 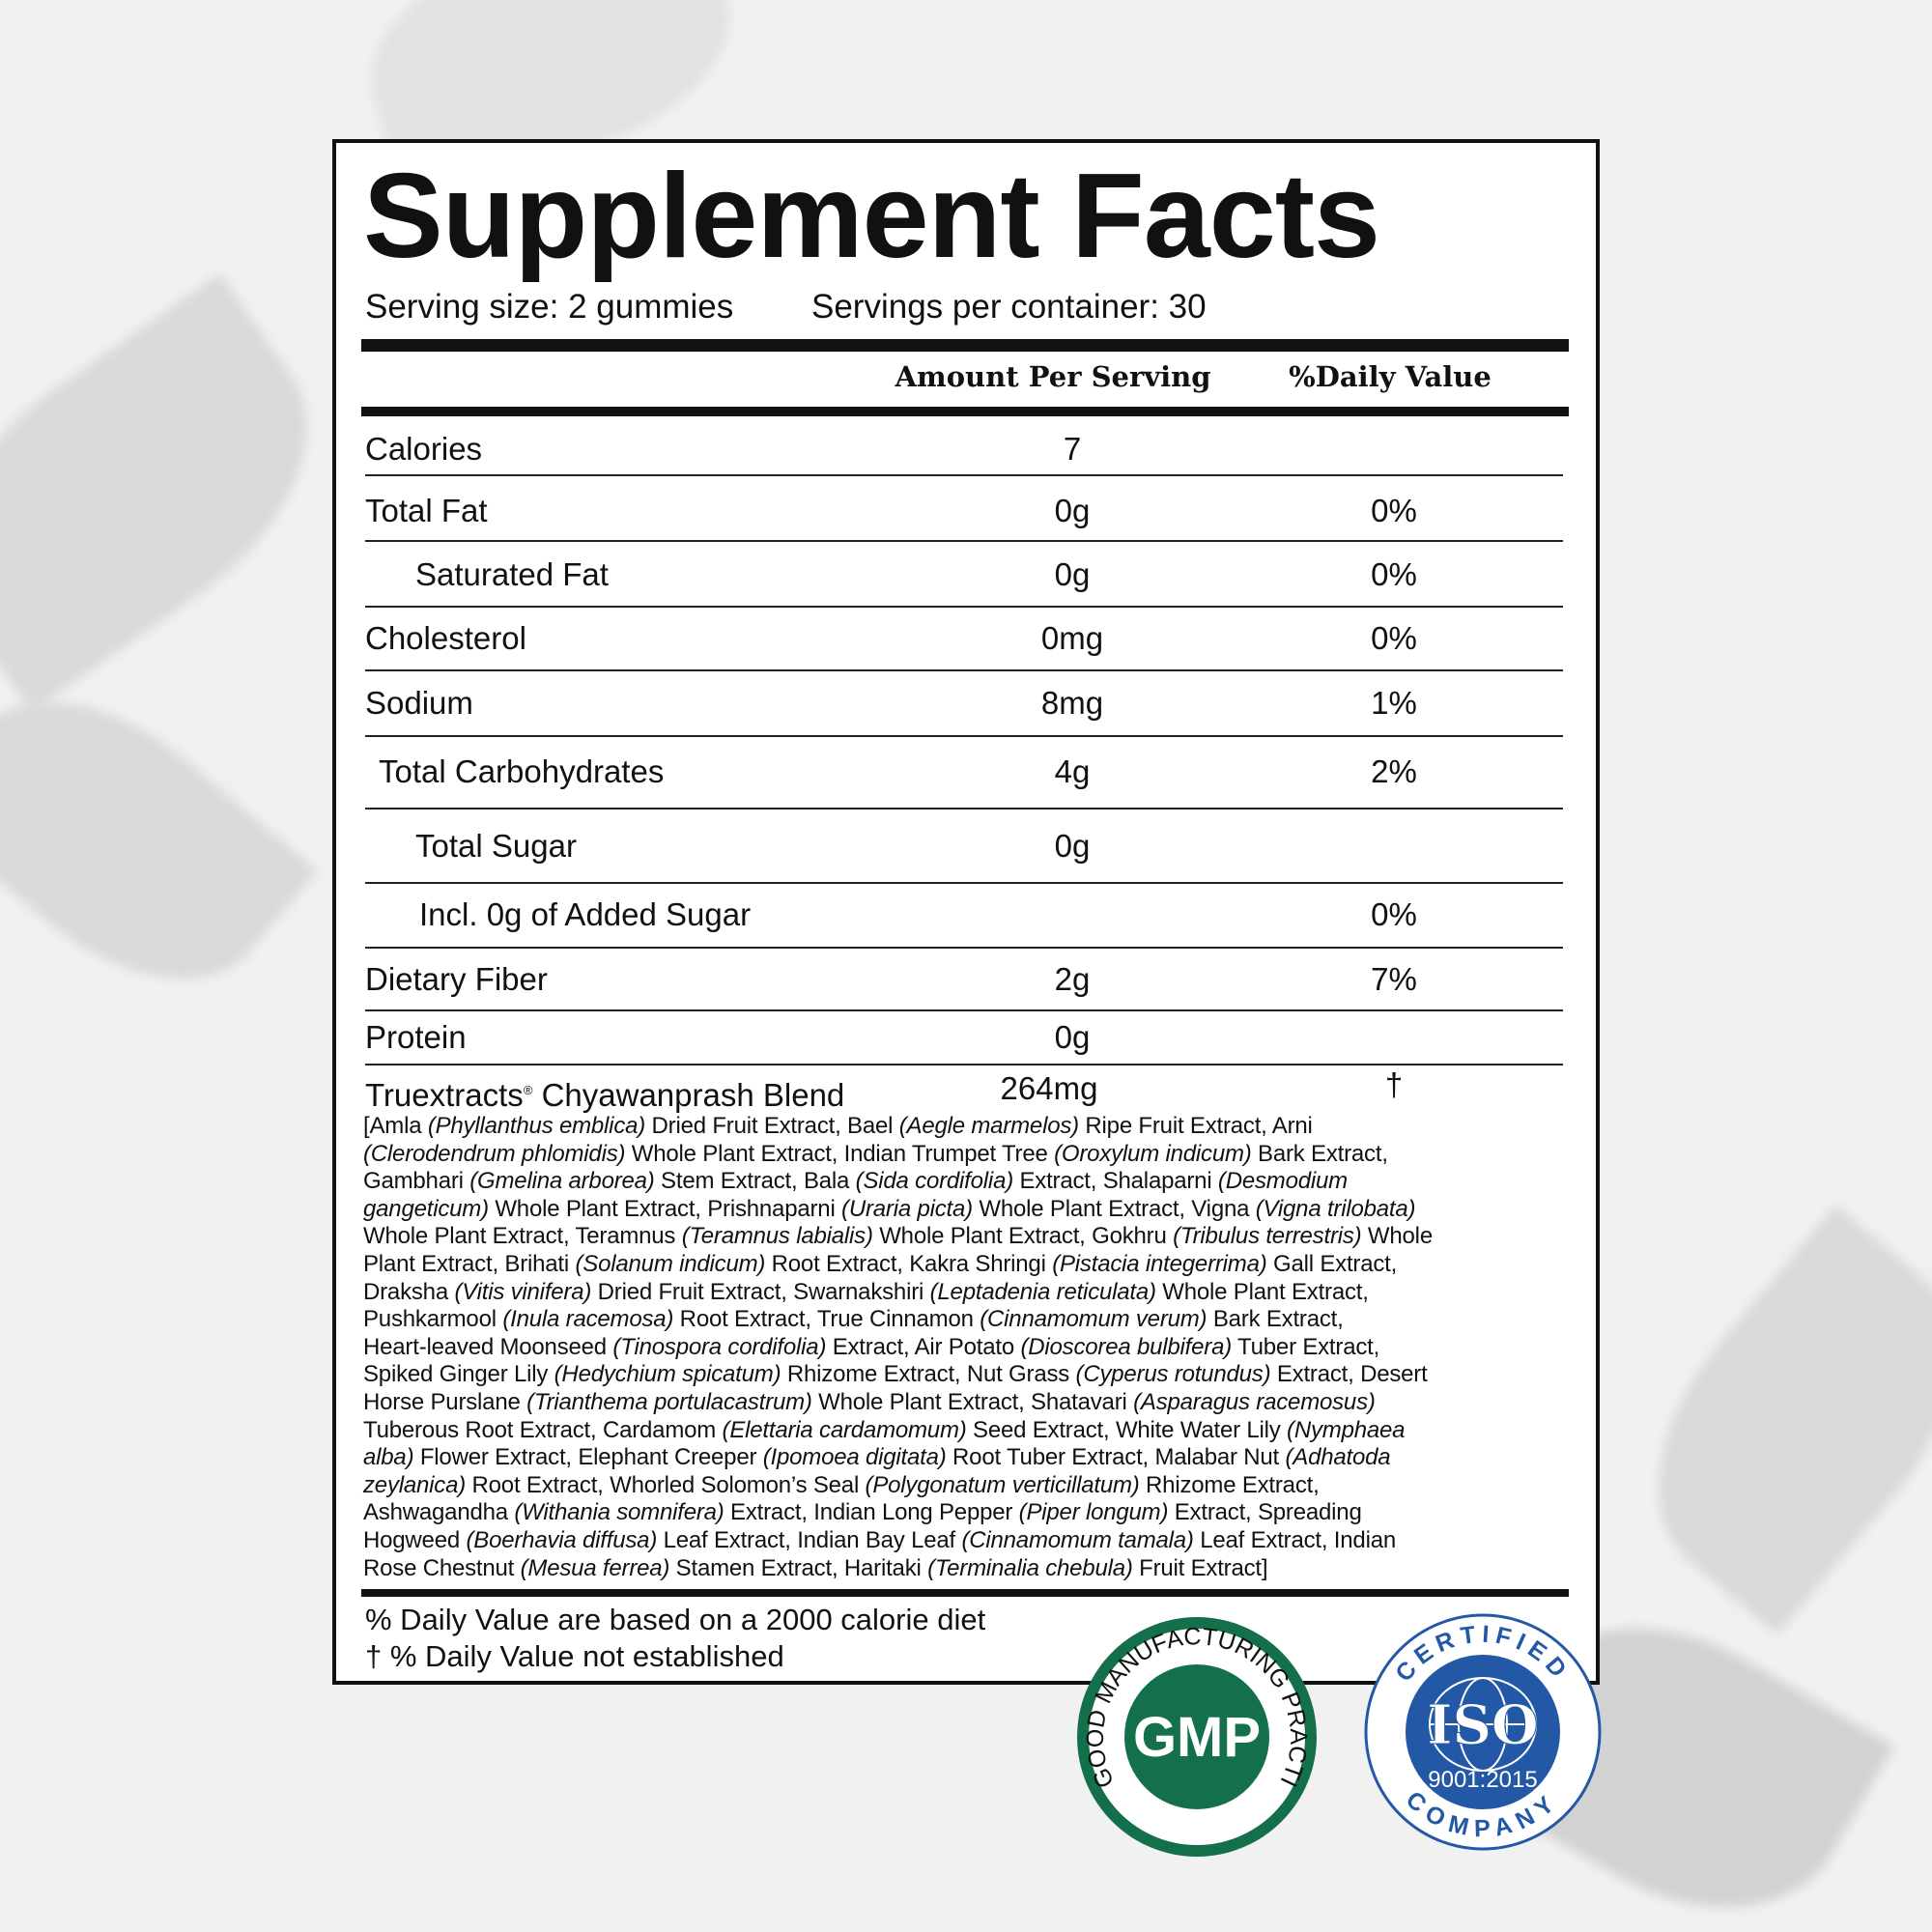 What do you see at coordinates (469, 1263) in the screenshot?
I see `ingredient-text: Plant Extract, Brihati` at bounding box center [469, 1263].